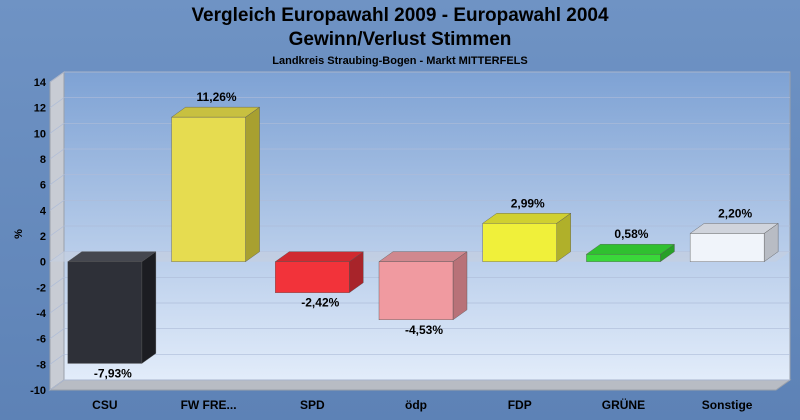 Image resolution: width=800 pixels, height=420 pixels. What do you see at coordinates (400, 39) in the screenshot?
I see `chart-title-line2: Gewinn/Verlust Stimmen` at bounding box center [400, 39].